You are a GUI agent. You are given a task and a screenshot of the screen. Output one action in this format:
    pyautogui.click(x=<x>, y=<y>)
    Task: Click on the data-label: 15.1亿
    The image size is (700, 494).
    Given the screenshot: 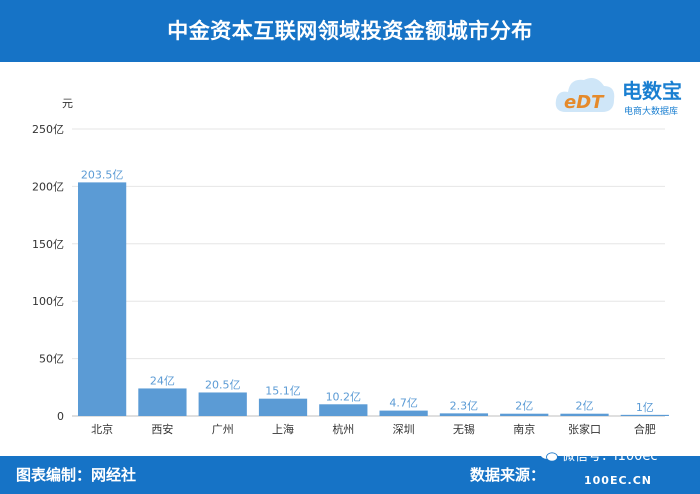 What is the action you would take?
    pyautogui.click(x=283, y=391)
    